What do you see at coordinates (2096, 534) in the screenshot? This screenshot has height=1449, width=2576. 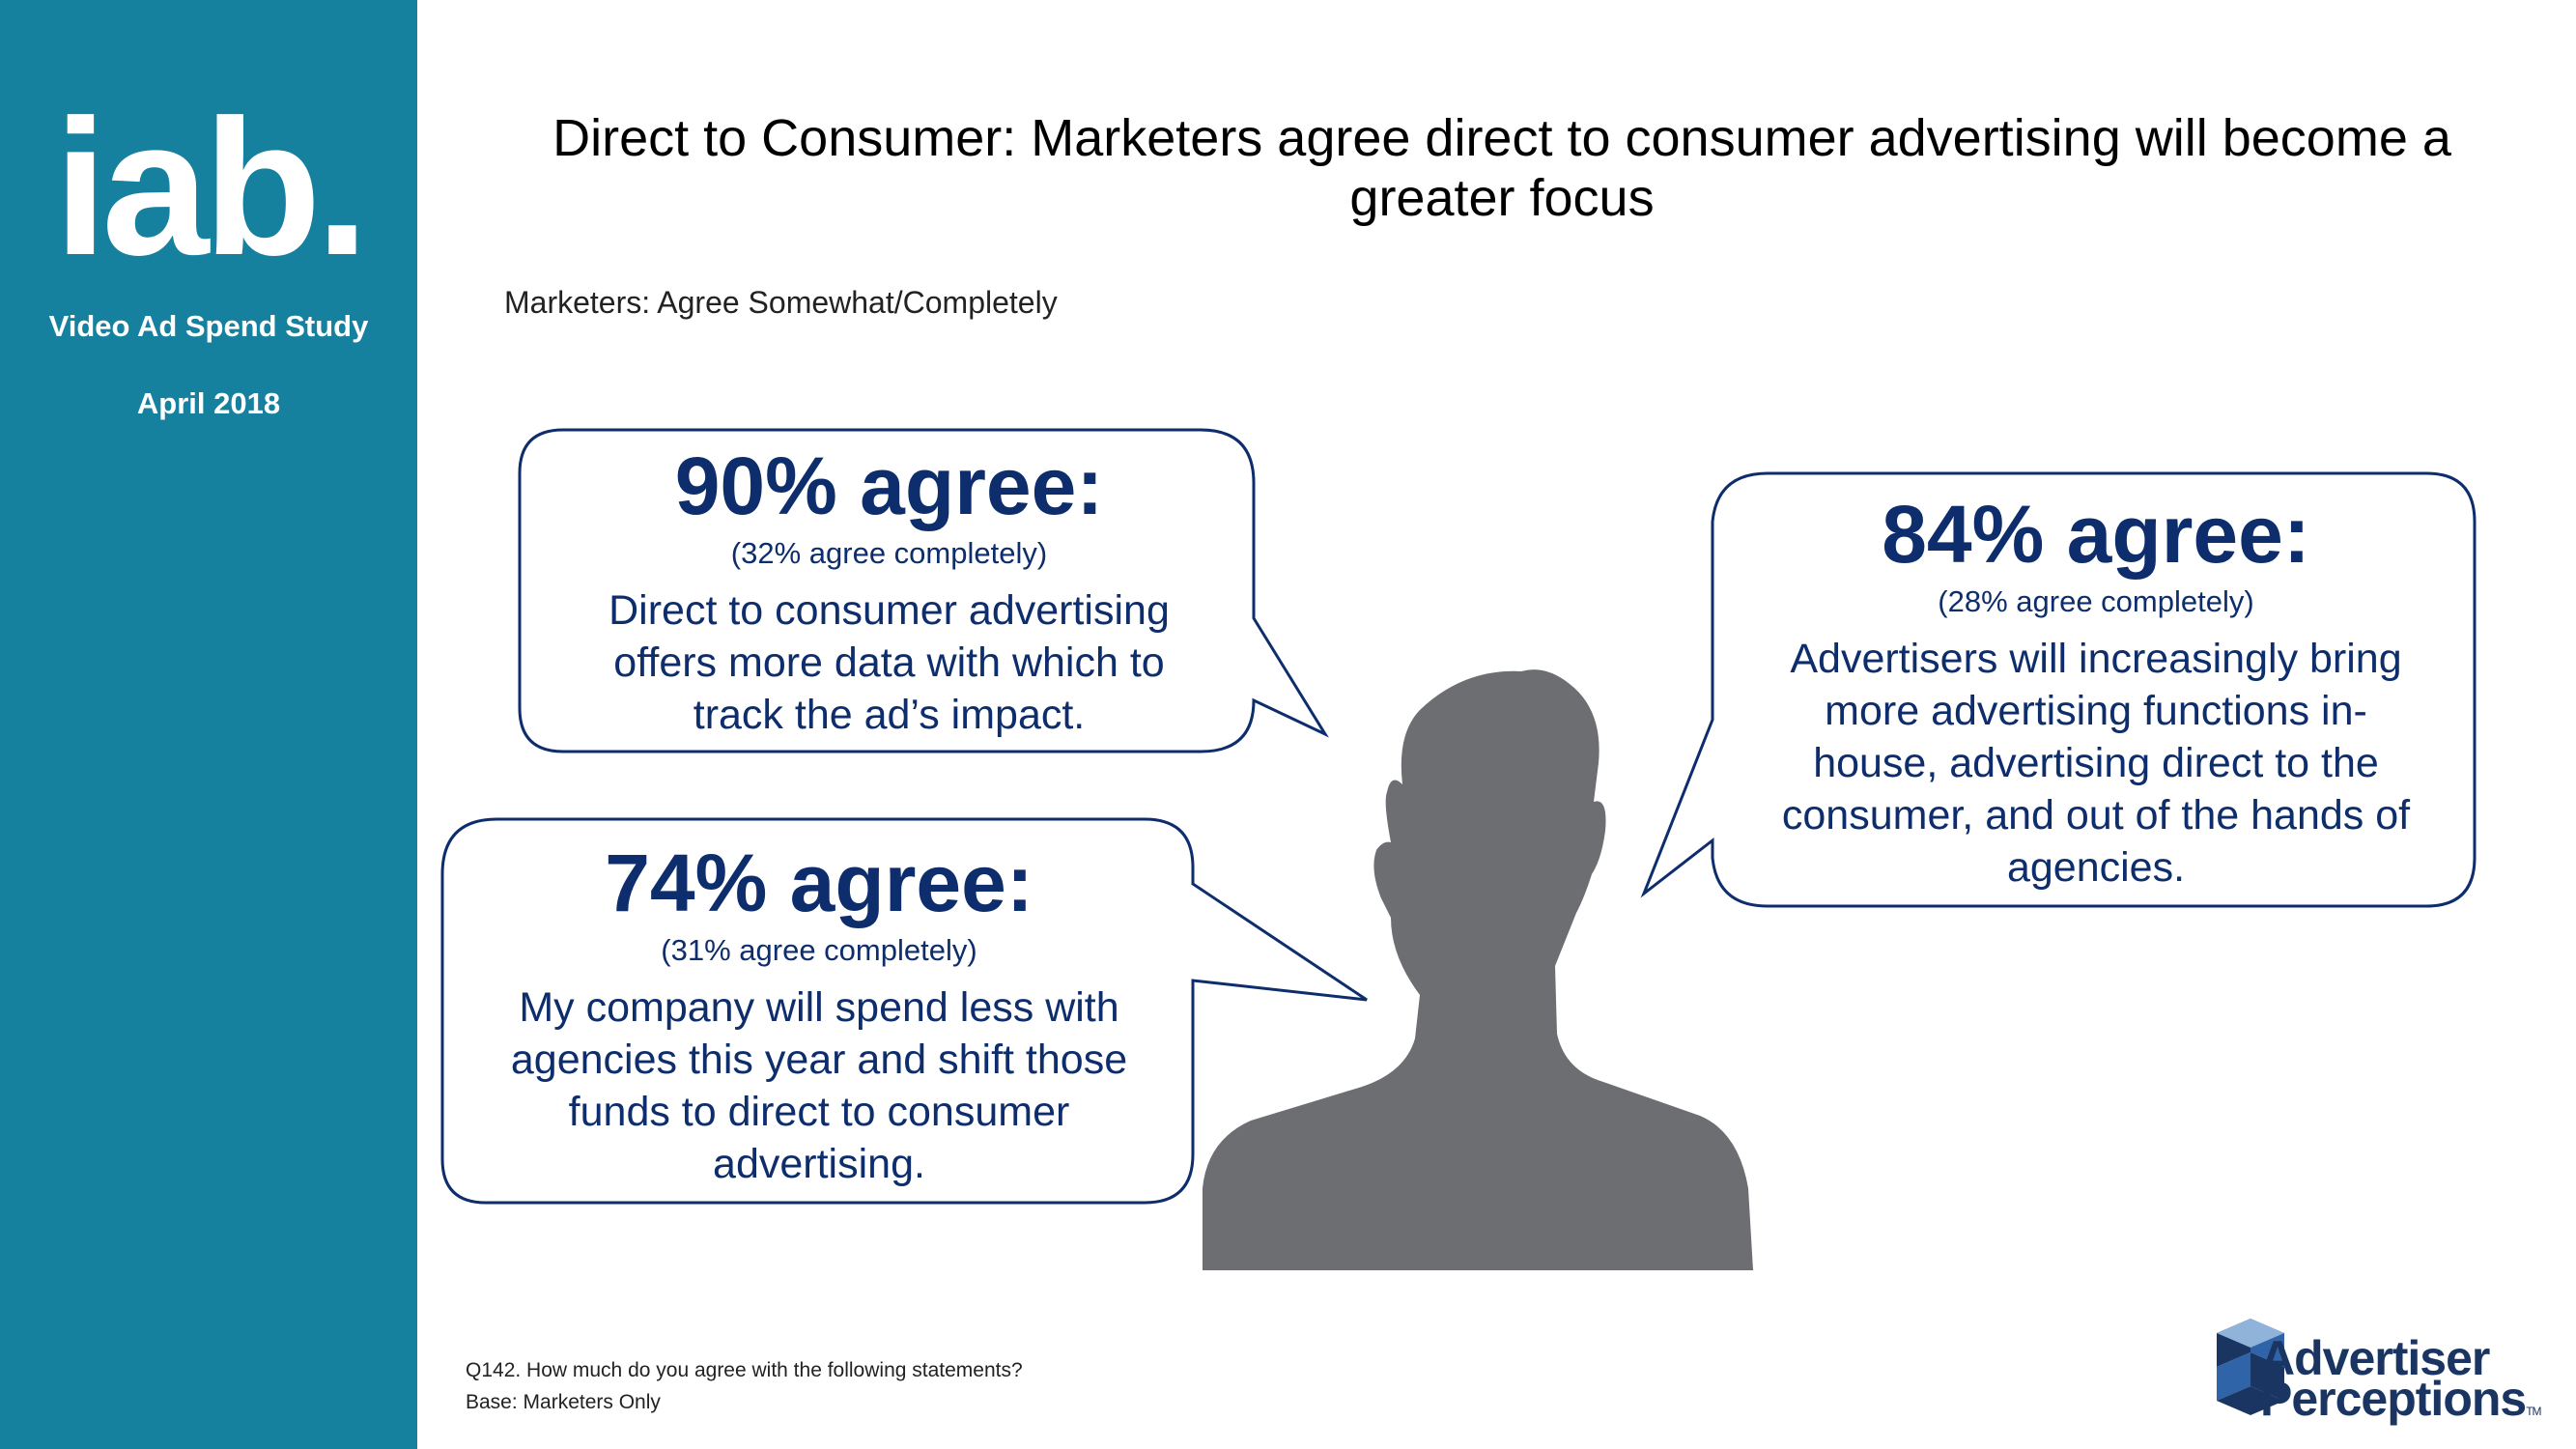 I see `stat-headline-3: 84% agree:` at bounding box center [2096, 534].